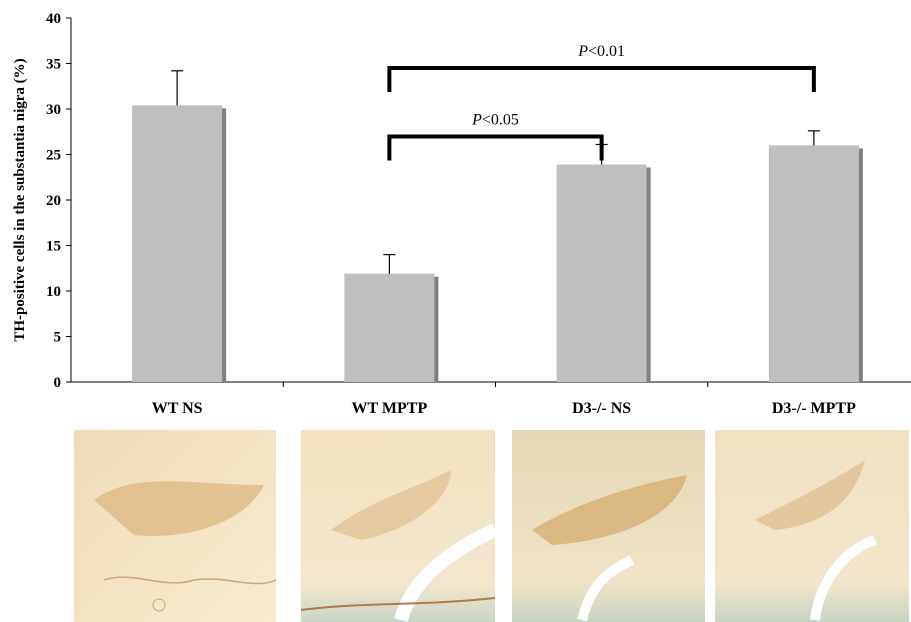  What do you see at coordinates (398, 526) in the screenshot?
I see `micrograph-wt-mptp` at bounding box center [398, 526].